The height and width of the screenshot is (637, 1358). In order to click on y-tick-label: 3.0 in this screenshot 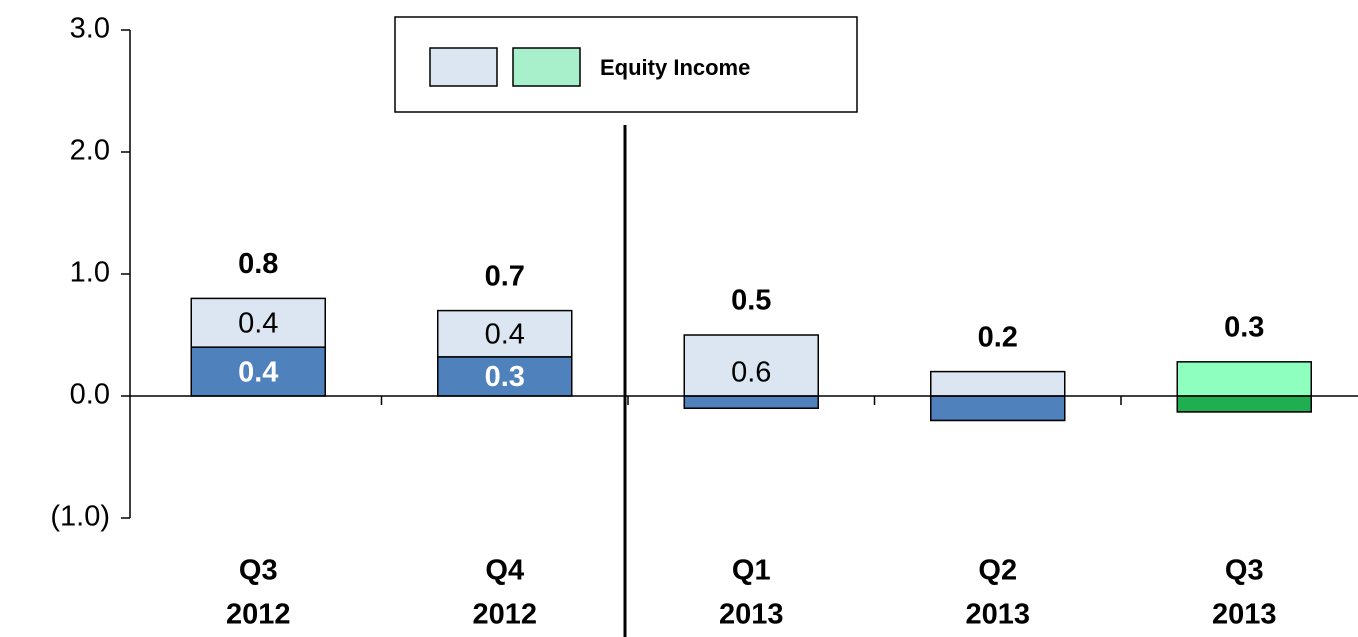, I will do `click(90, 29)`.